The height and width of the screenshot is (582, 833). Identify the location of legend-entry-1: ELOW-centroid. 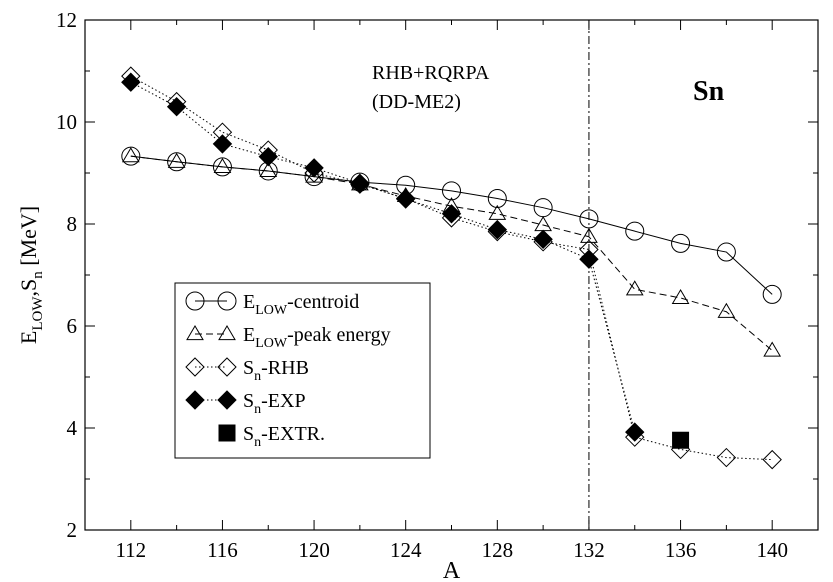
(272, 304).